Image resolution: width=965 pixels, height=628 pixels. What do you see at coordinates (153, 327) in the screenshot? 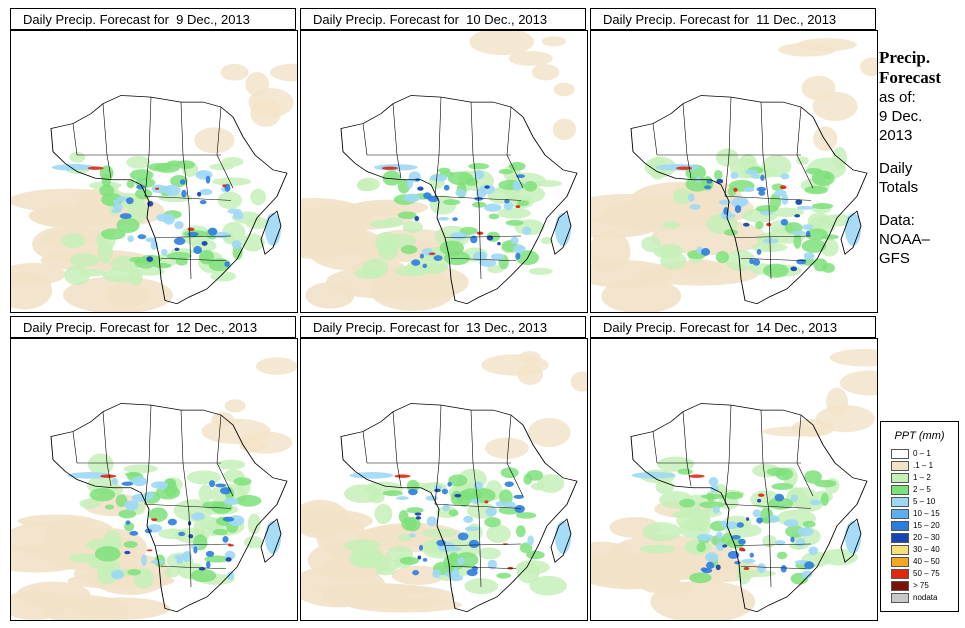
I see `panel-title: Daily Precip. Forecast for 12 Dec., 2013` at bounding box center [153, 327].